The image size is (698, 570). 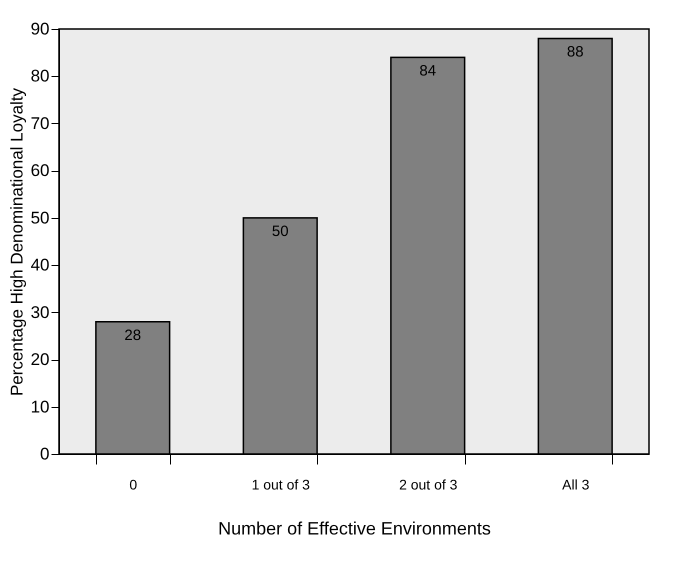 I want to click on y-tick-label: 60, so click(x=40, y=170).